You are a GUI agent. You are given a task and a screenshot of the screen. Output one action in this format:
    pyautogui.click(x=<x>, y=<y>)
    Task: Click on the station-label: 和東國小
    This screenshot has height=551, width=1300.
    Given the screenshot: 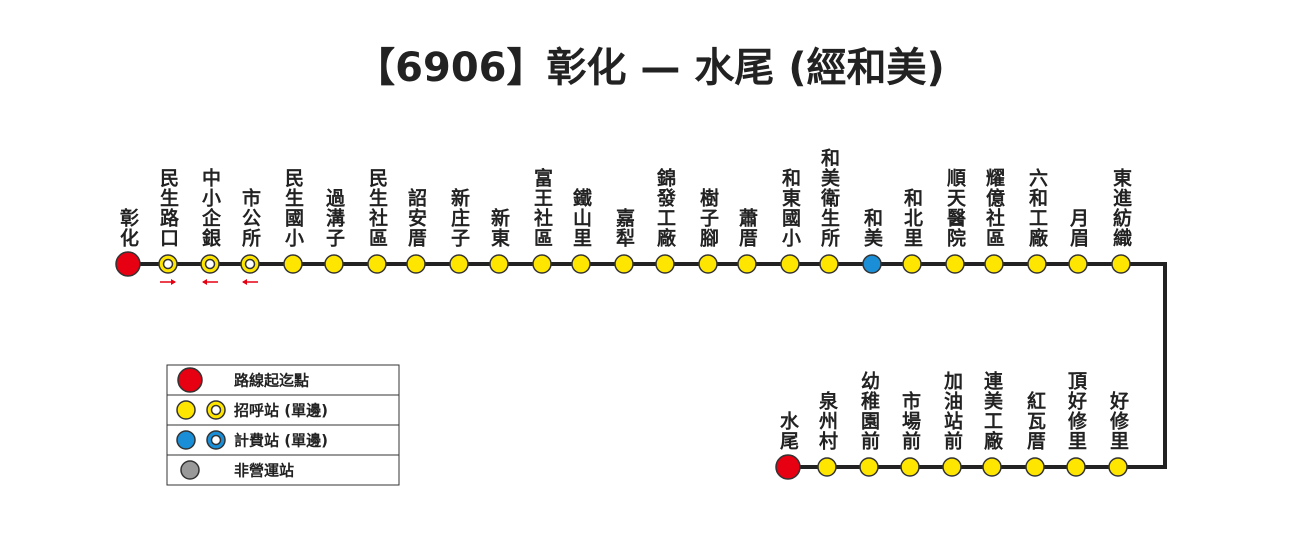 What is the action you would take?
    pyautogui.click(x=790, y=207)
    